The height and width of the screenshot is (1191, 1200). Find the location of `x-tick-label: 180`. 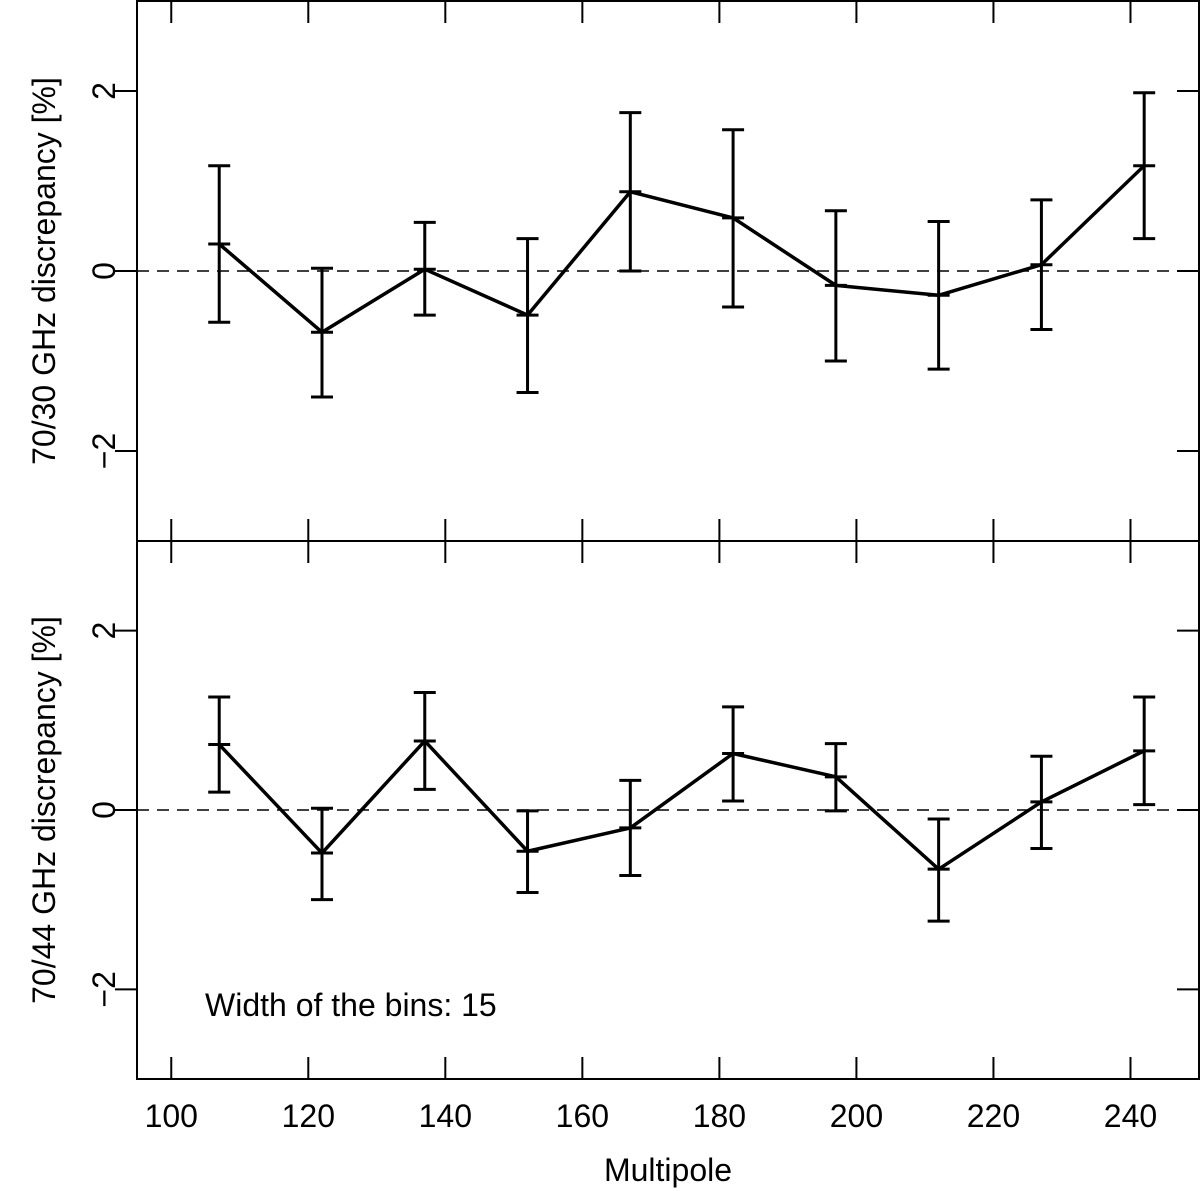

x-tick-label: 180 is located at coordinates (719, 1116).